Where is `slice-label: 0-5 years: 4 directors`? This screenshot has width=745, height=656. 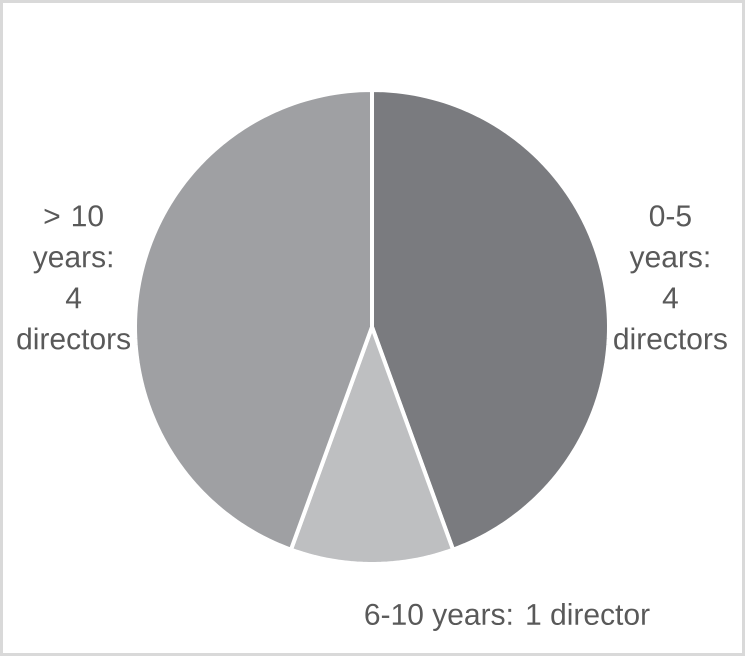
slice-label: 0-5 years: 4 directors is located at coordinates (670, 277).